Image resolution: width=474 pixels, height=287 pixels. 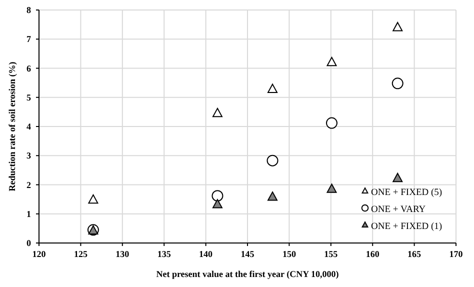 I want to click on x-tick-label: 165, so click(x=415, y=254).